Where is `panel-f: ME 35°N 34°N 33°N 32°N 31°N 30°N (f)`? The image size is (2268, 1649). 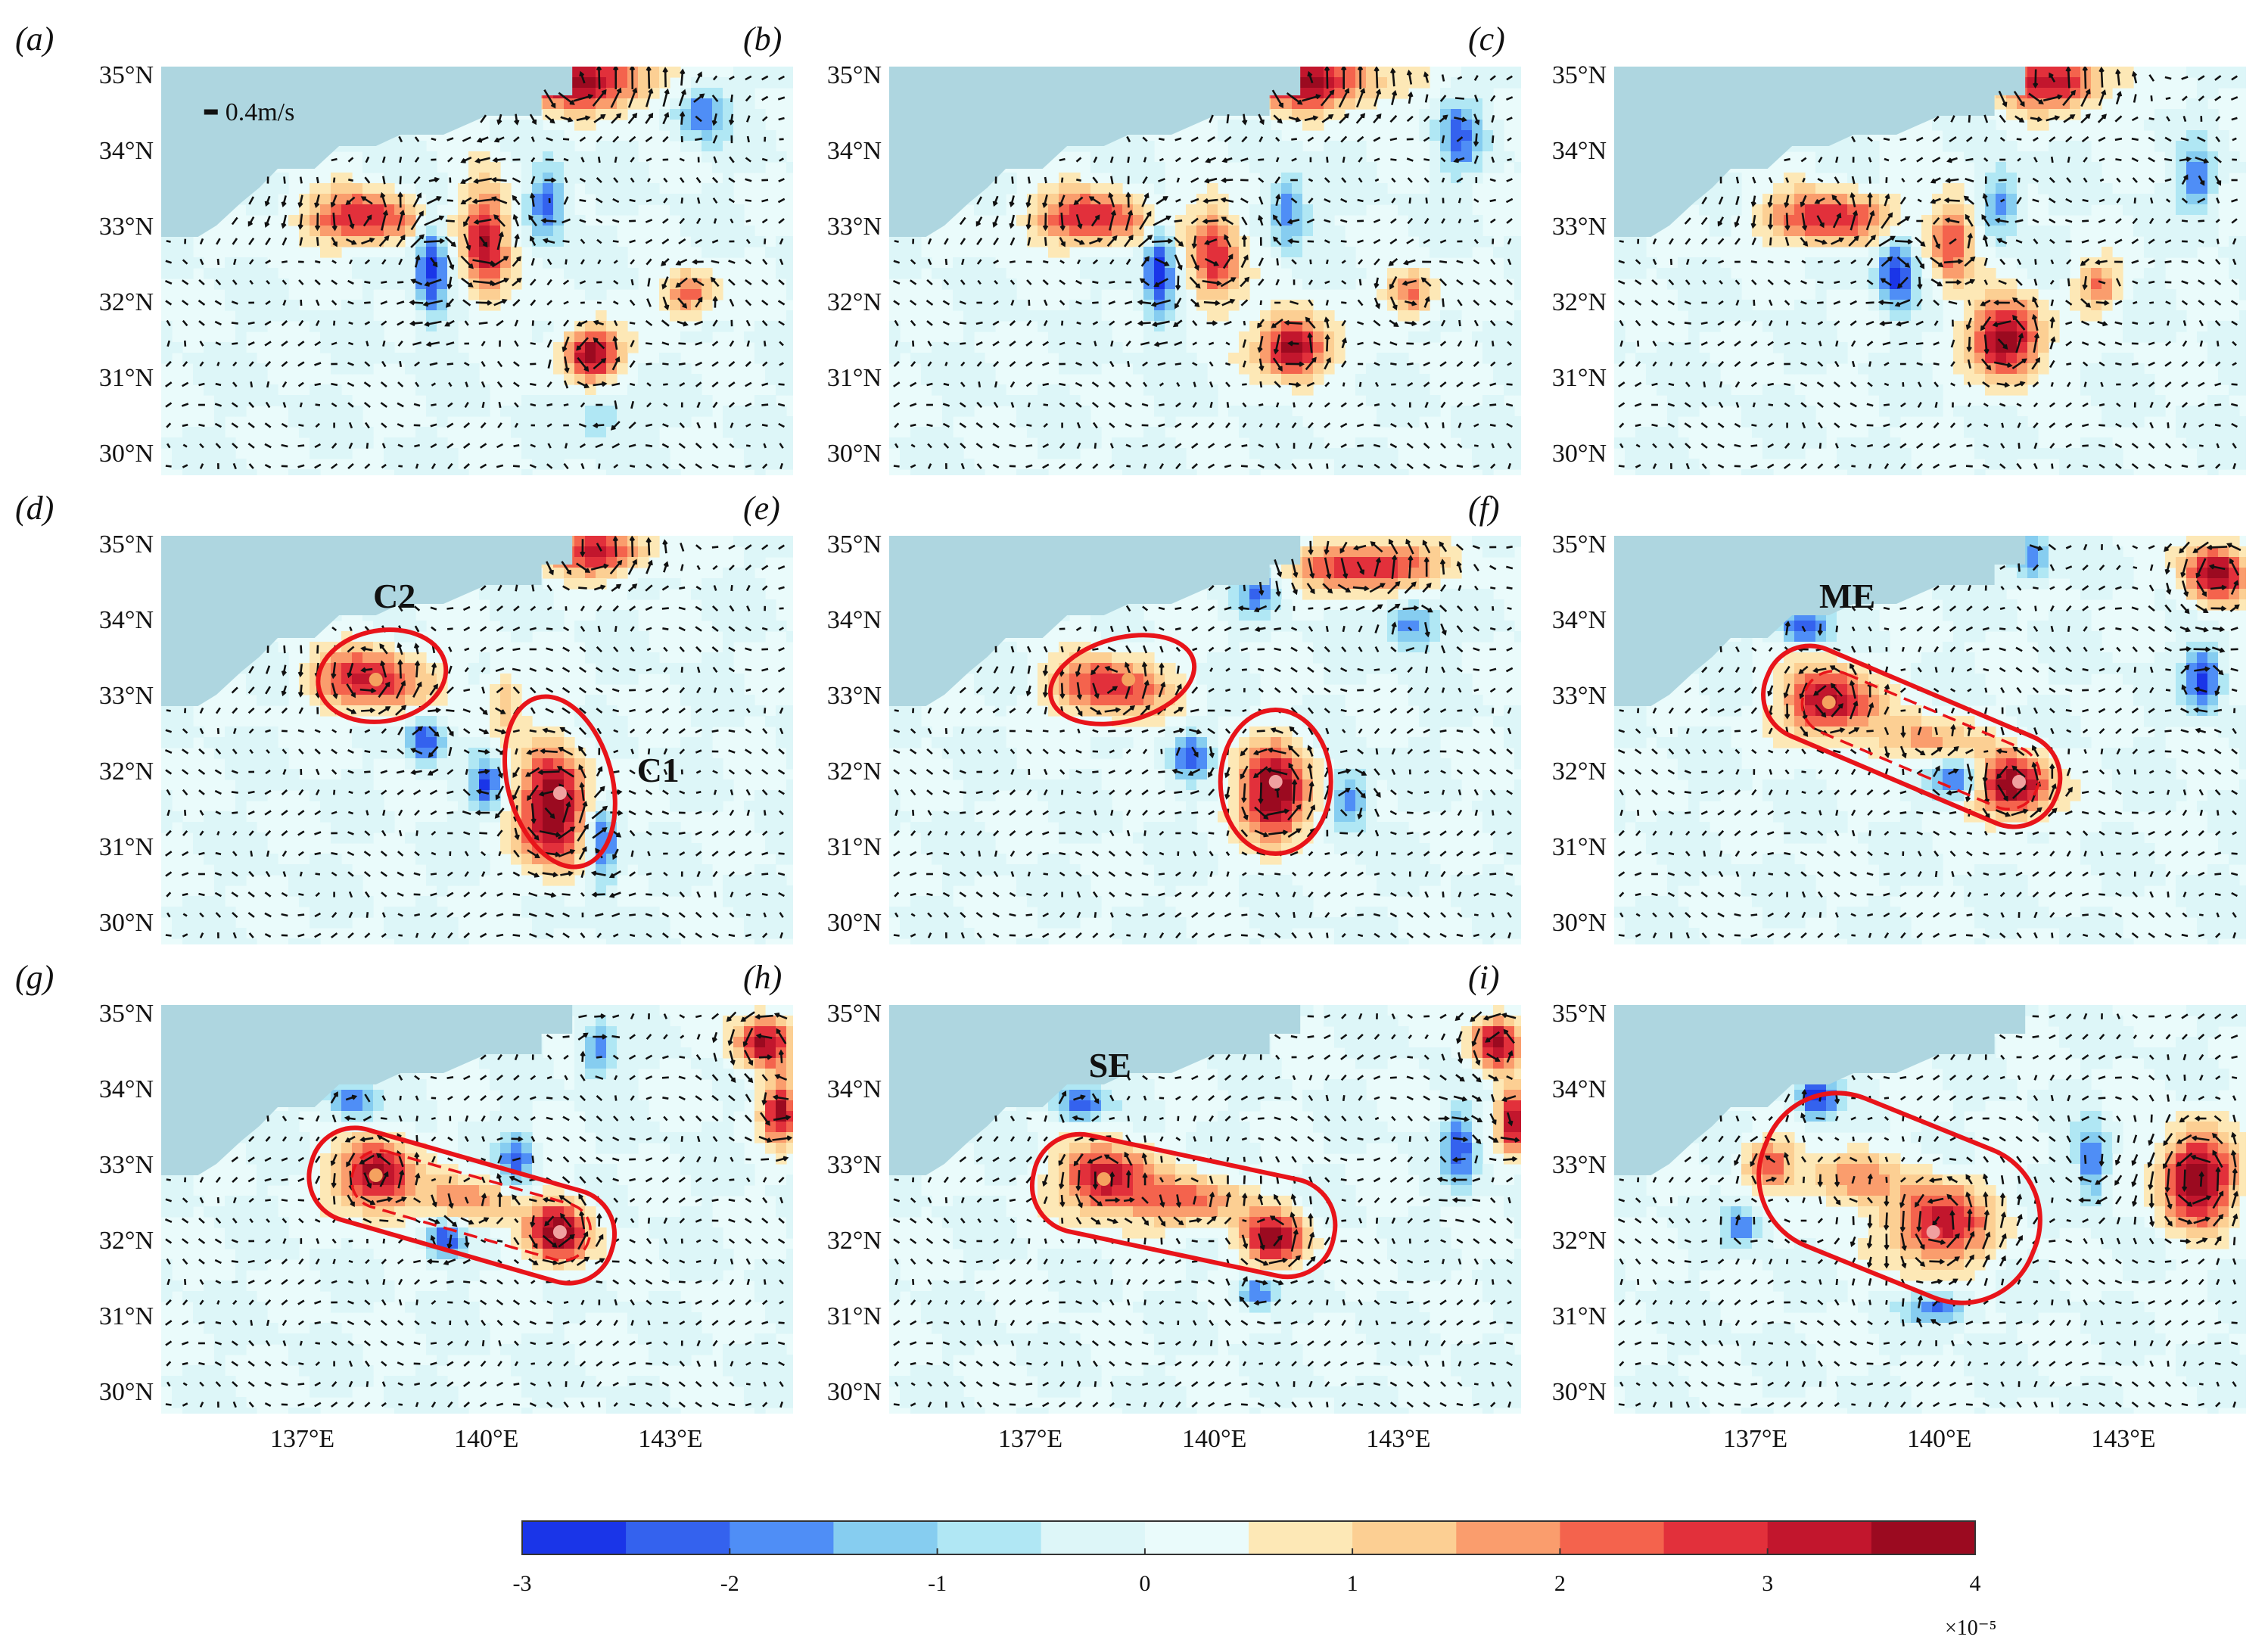 panel-f: ME 35°N 34°N 33°N 32°N 31°N 30°N (f) is located at coordinates (1857, 717).